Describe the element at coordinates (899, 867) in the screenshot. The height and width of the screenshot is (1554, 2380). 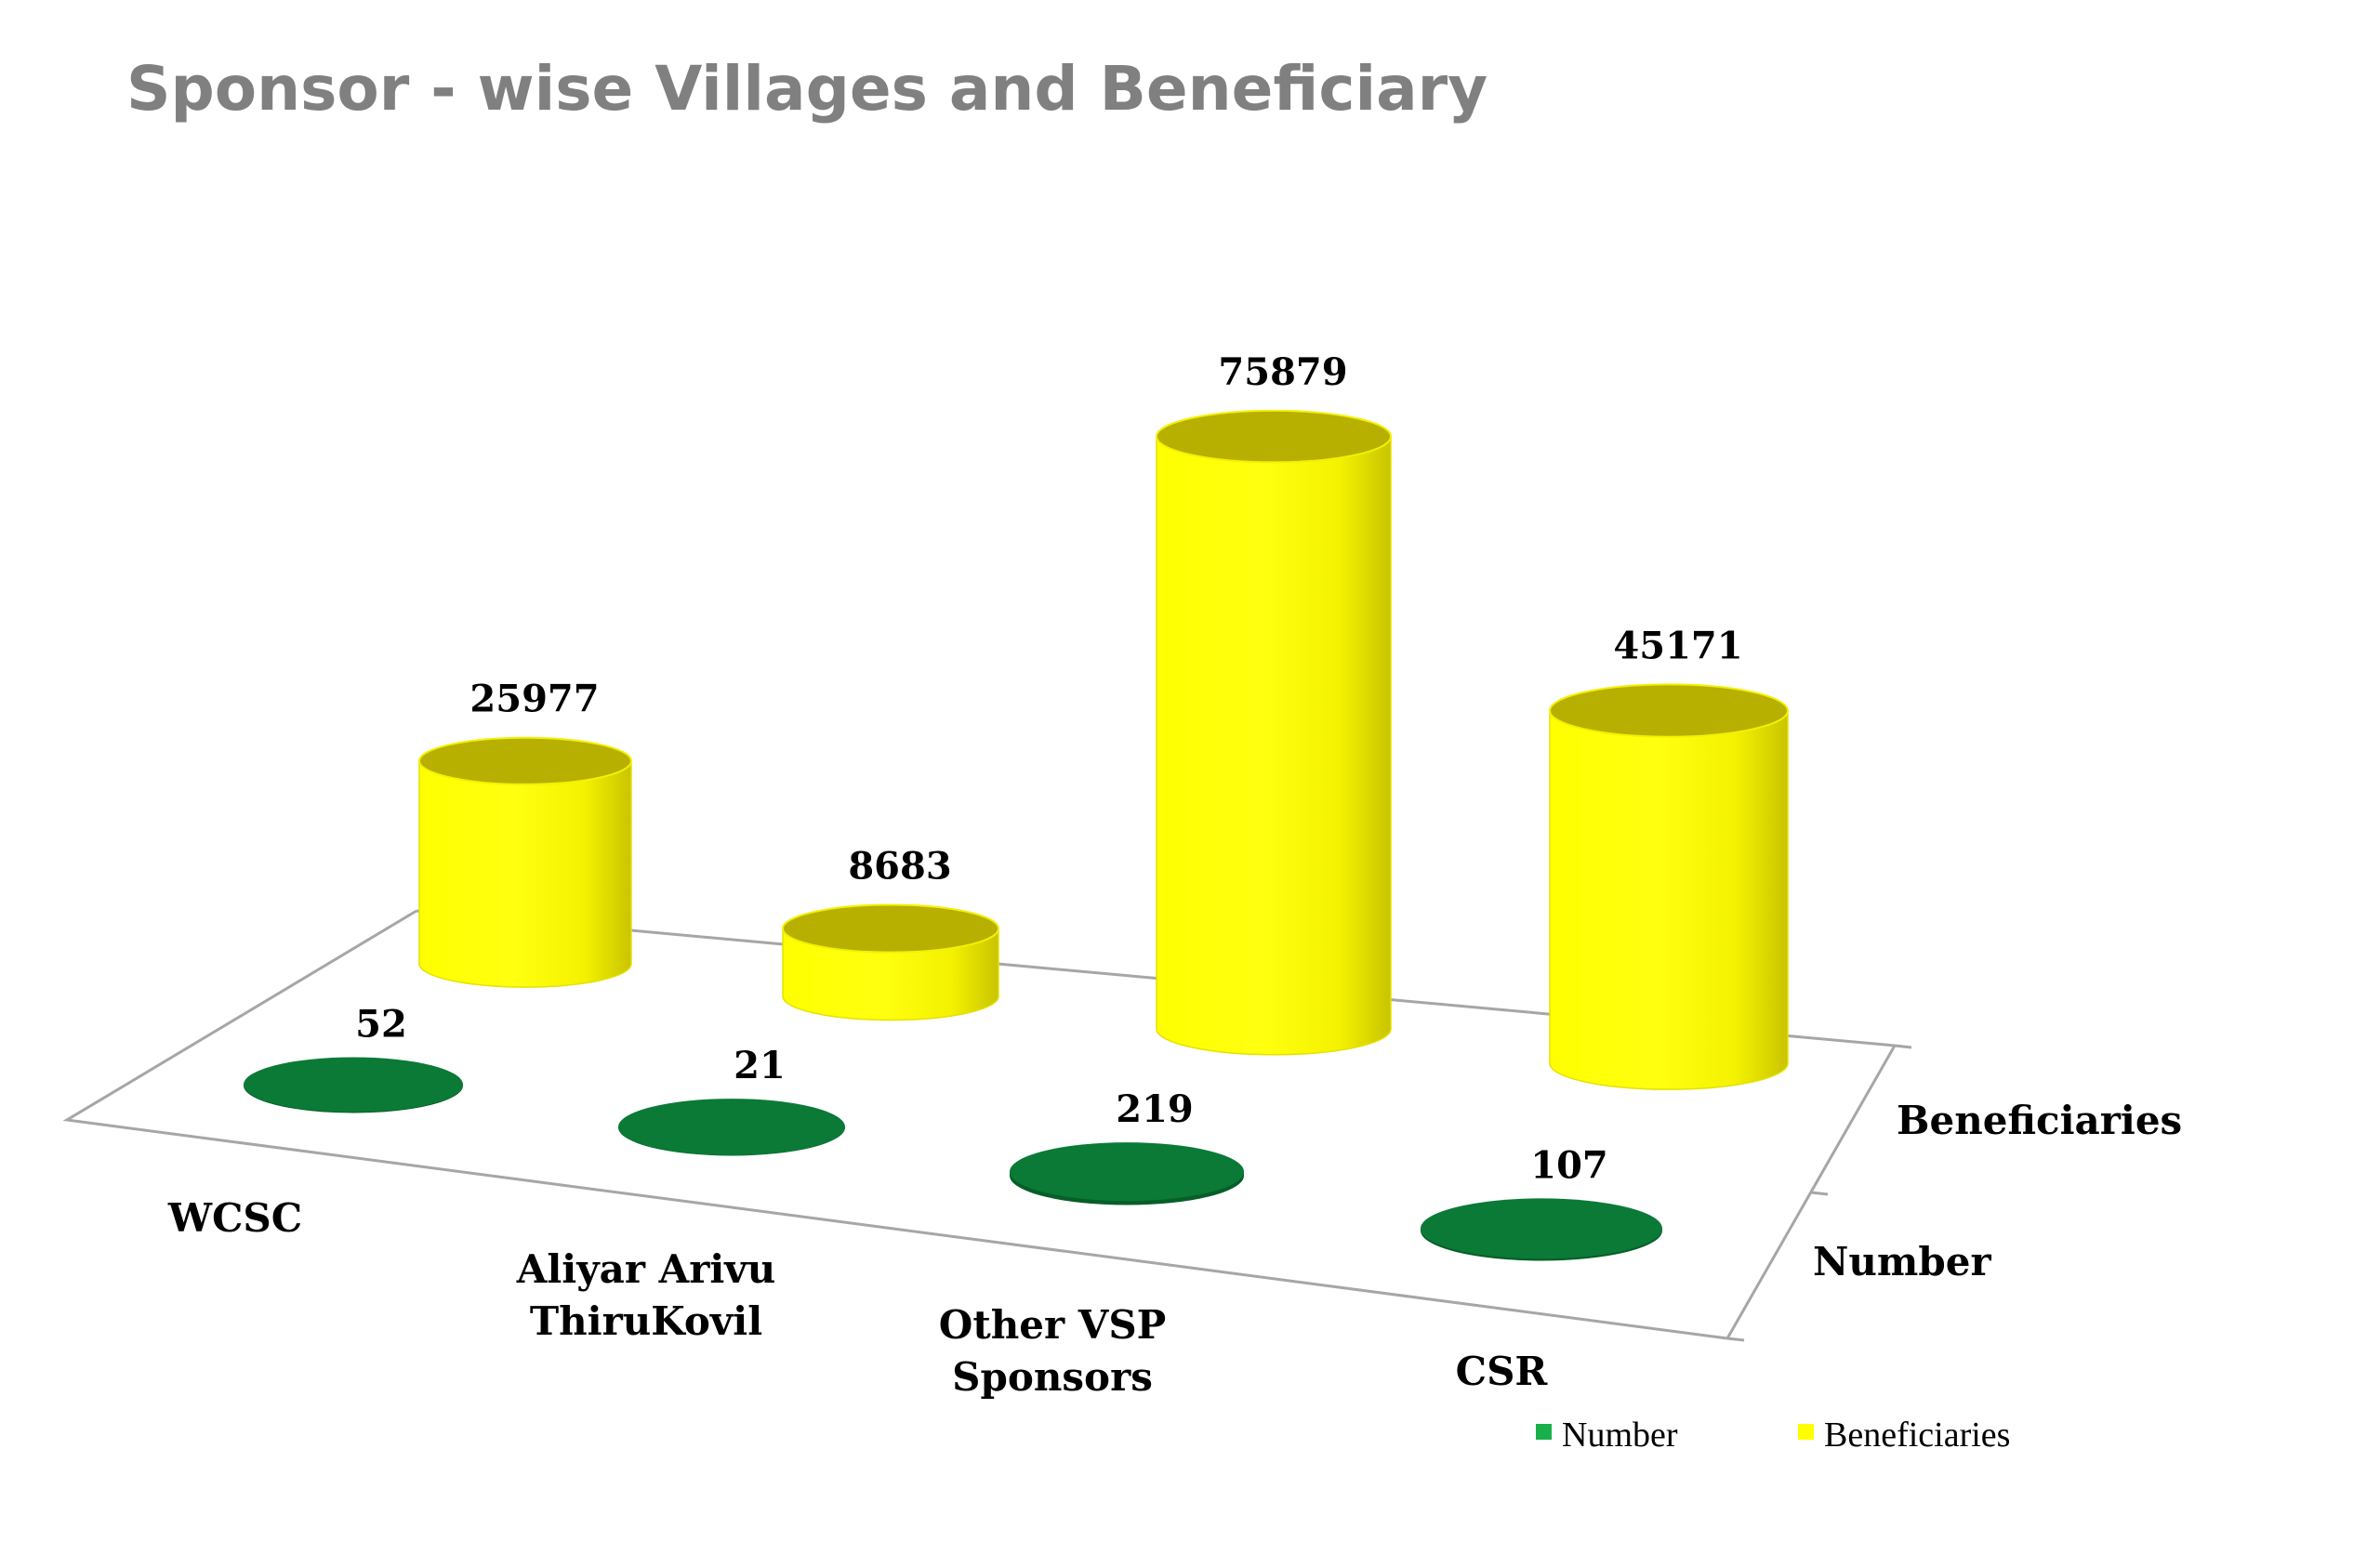
I see `data-label-beneficiaries: 8683` at that location.